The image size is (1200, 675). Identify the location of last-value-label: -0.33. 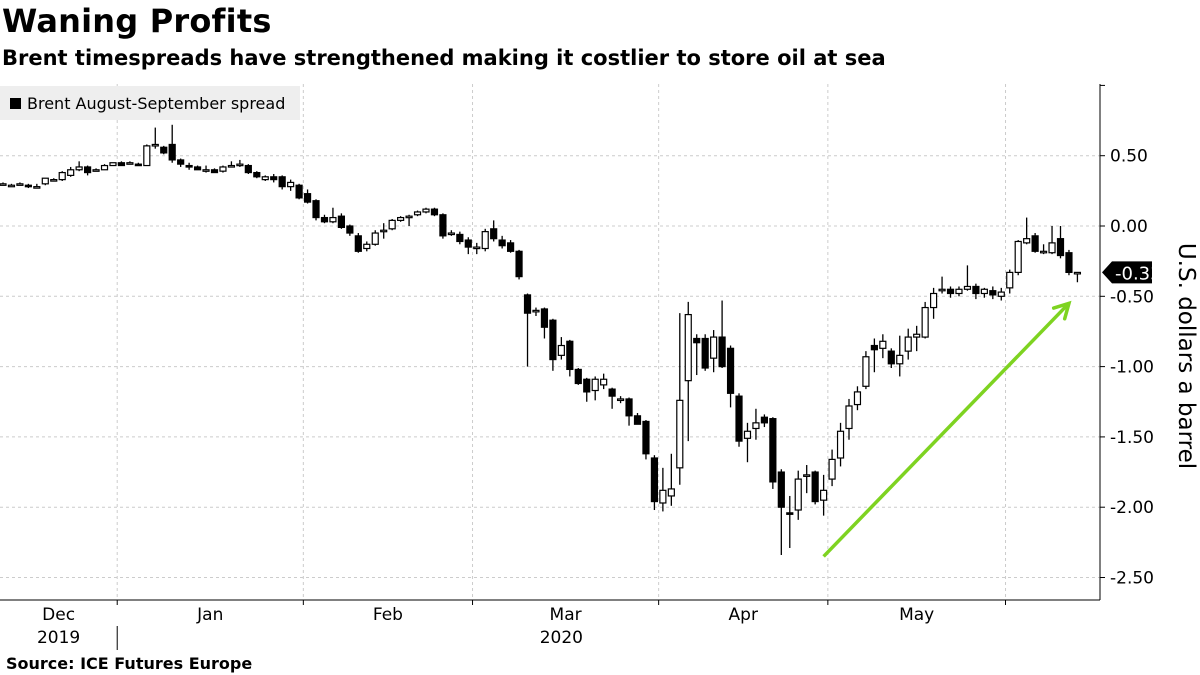
(1138, 273).